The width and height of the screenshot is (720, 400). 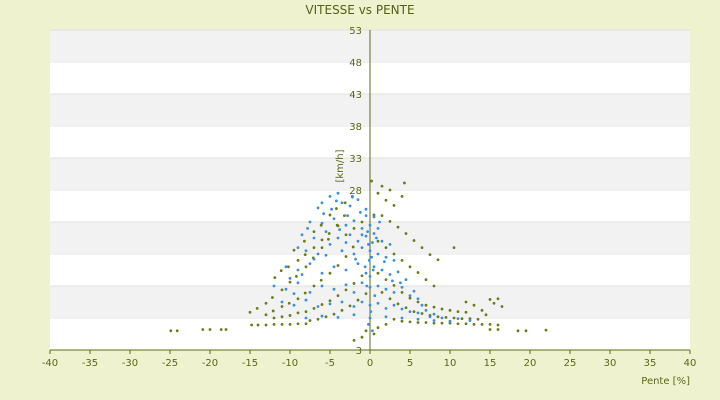 I want to click on y-tick-label: 43, so click(x=355, y=95).